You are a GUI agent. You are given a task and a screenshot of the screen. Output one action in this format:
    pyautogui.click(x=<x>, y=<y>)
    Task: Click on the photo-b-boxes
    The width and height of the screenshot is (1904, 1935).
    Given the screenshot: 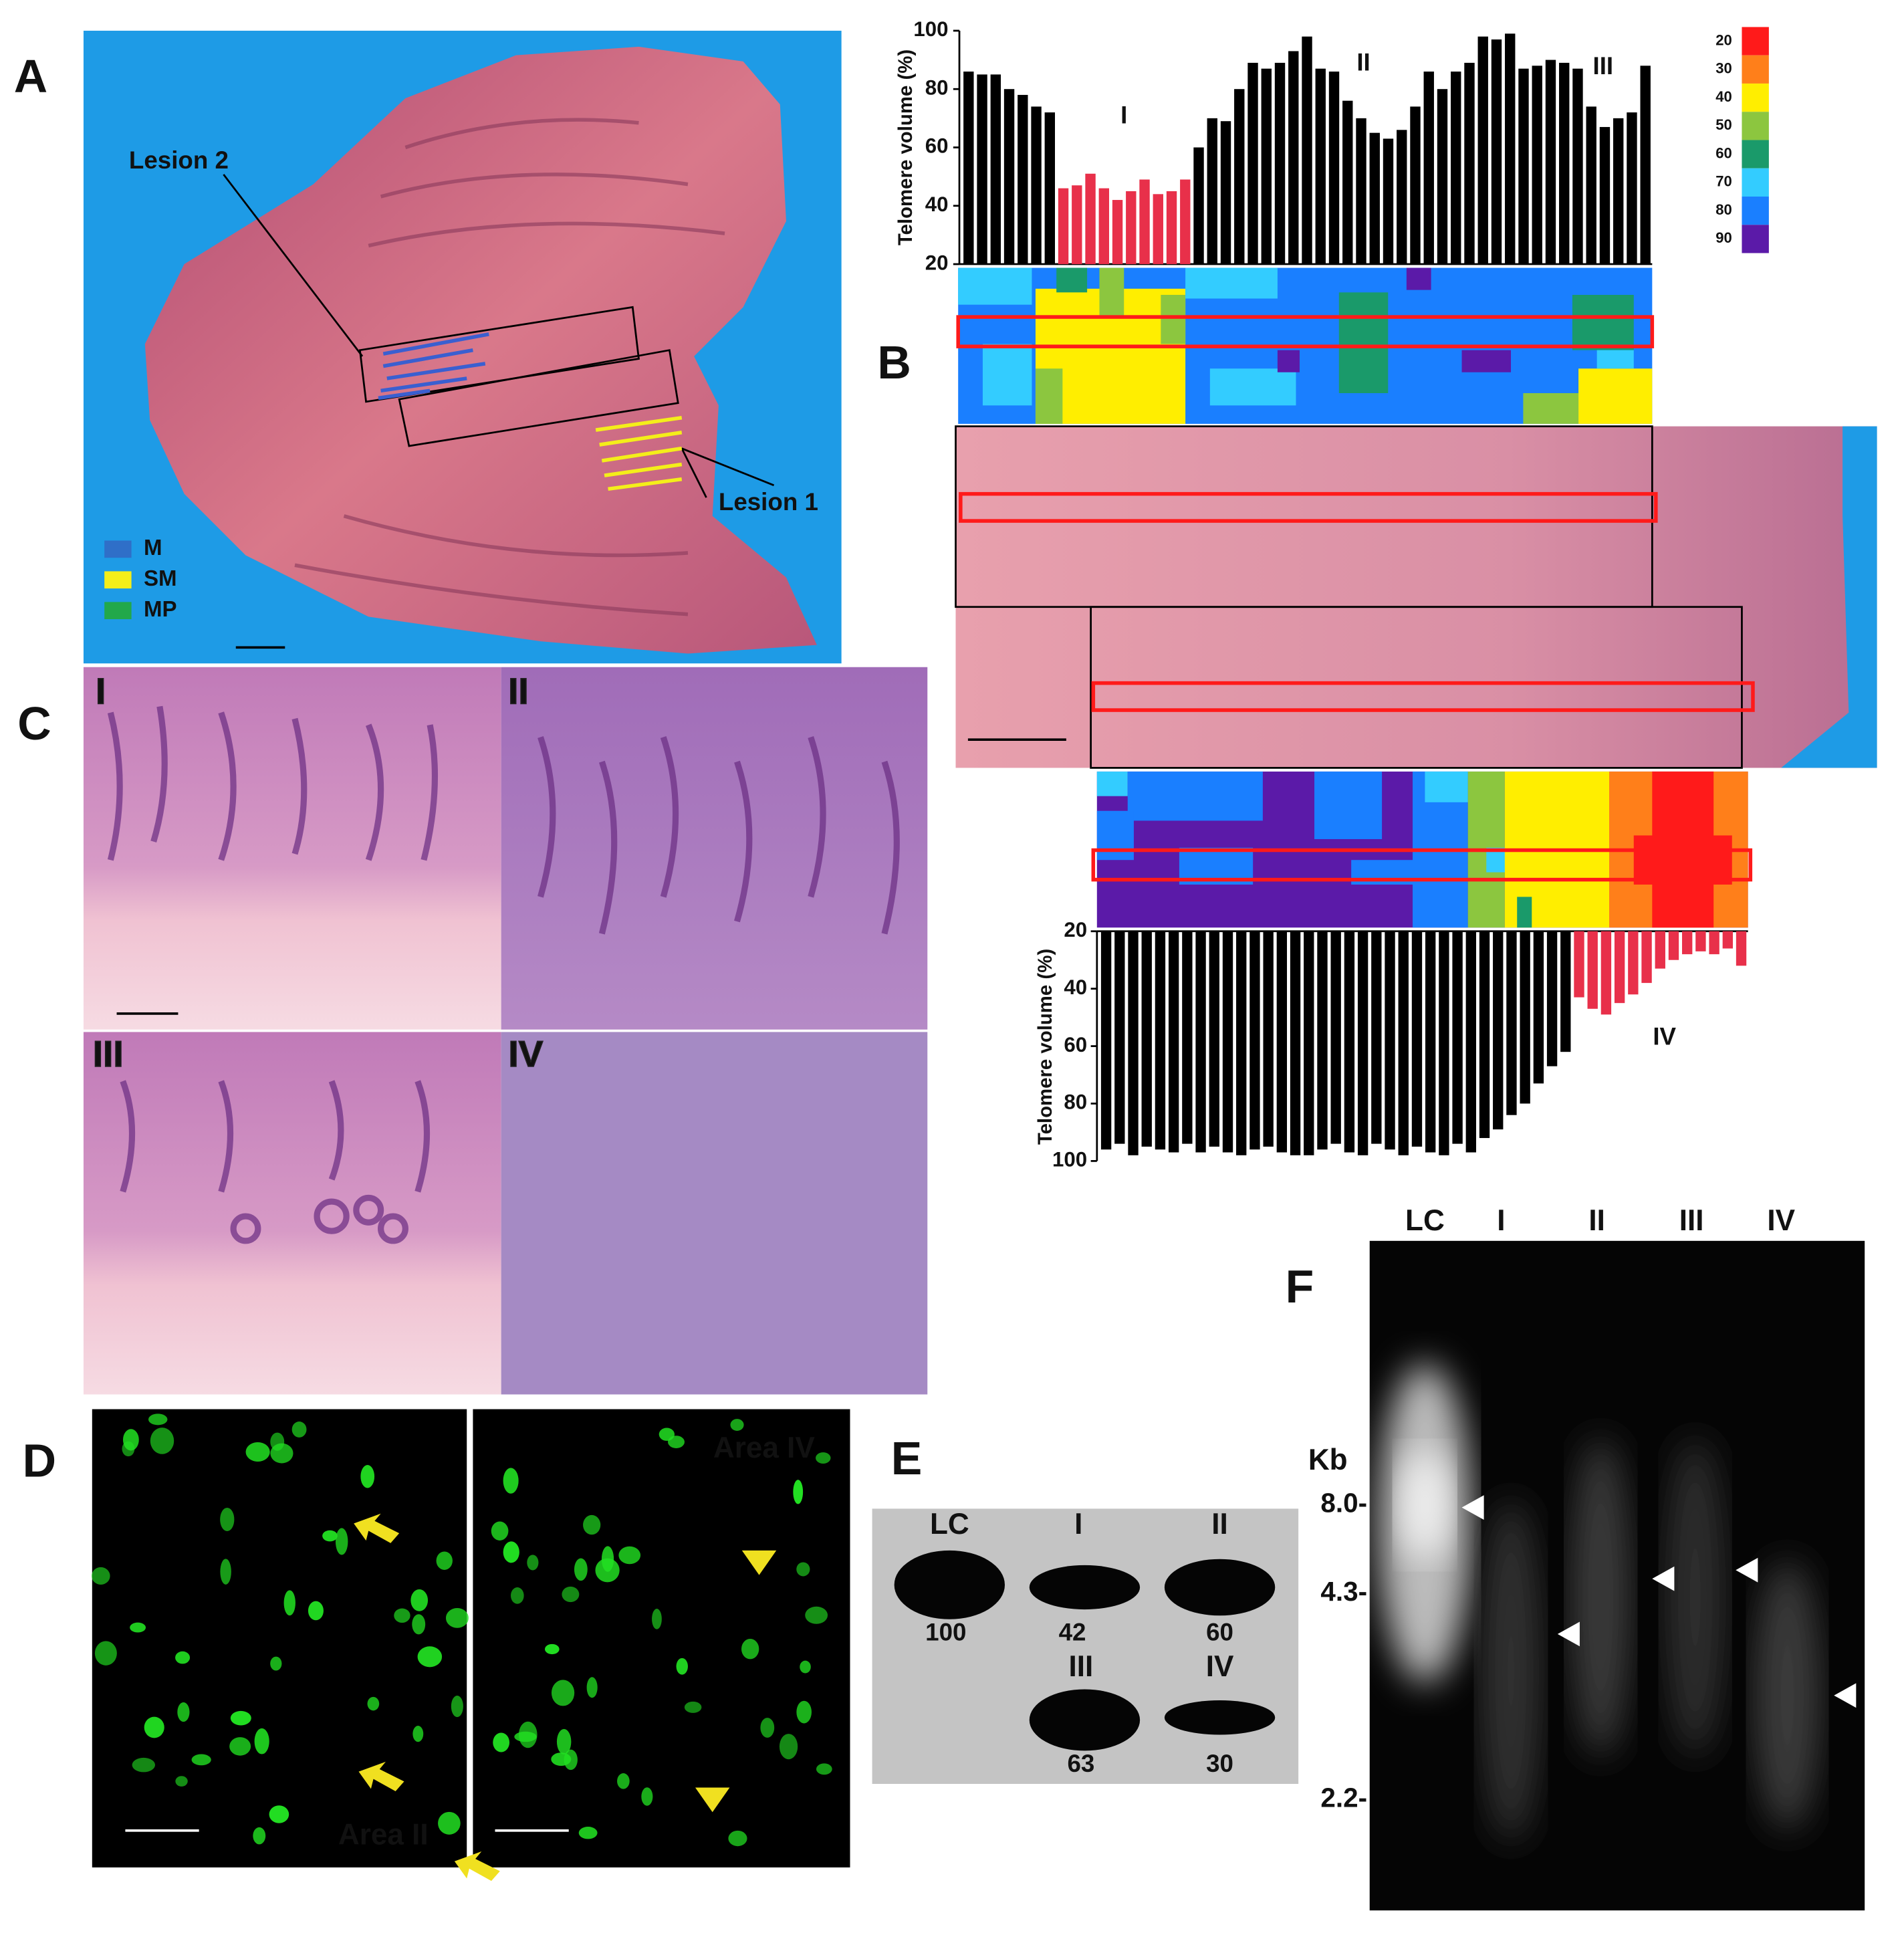 What is the action you would take?
    pyautogui.click(x=1349, y=597)
    